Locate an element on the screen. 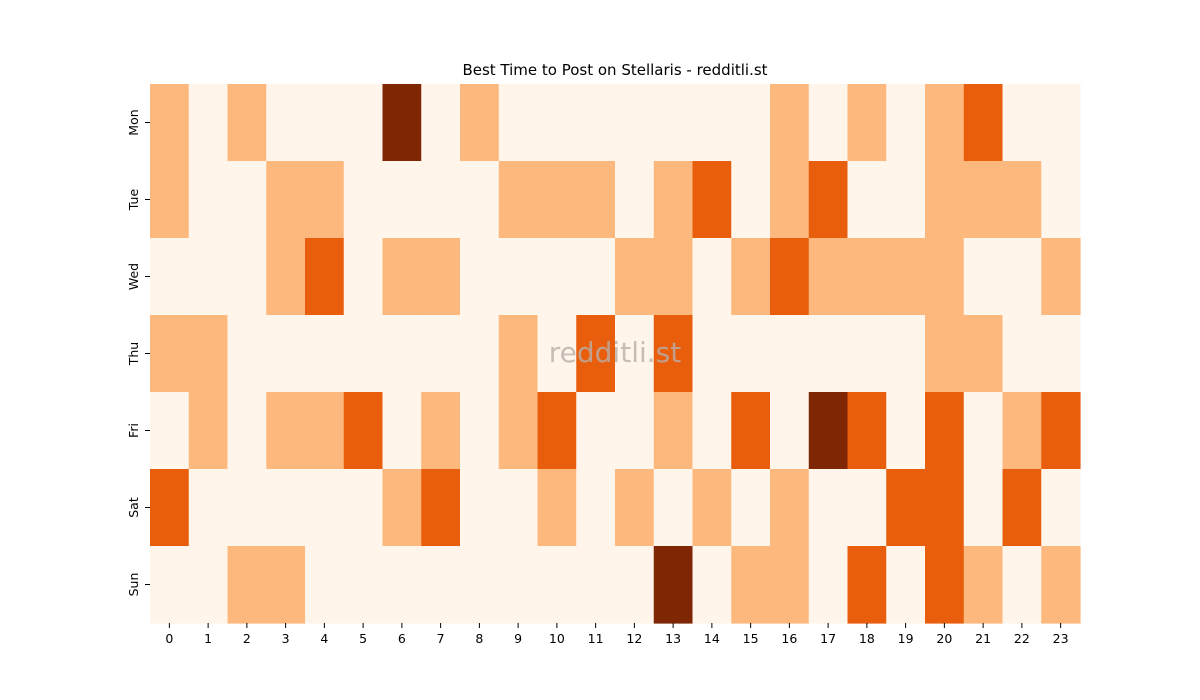 The width and height of the screenshot is (1200, 700). x-tick-label: 13 is located at coordinates (673, 638).